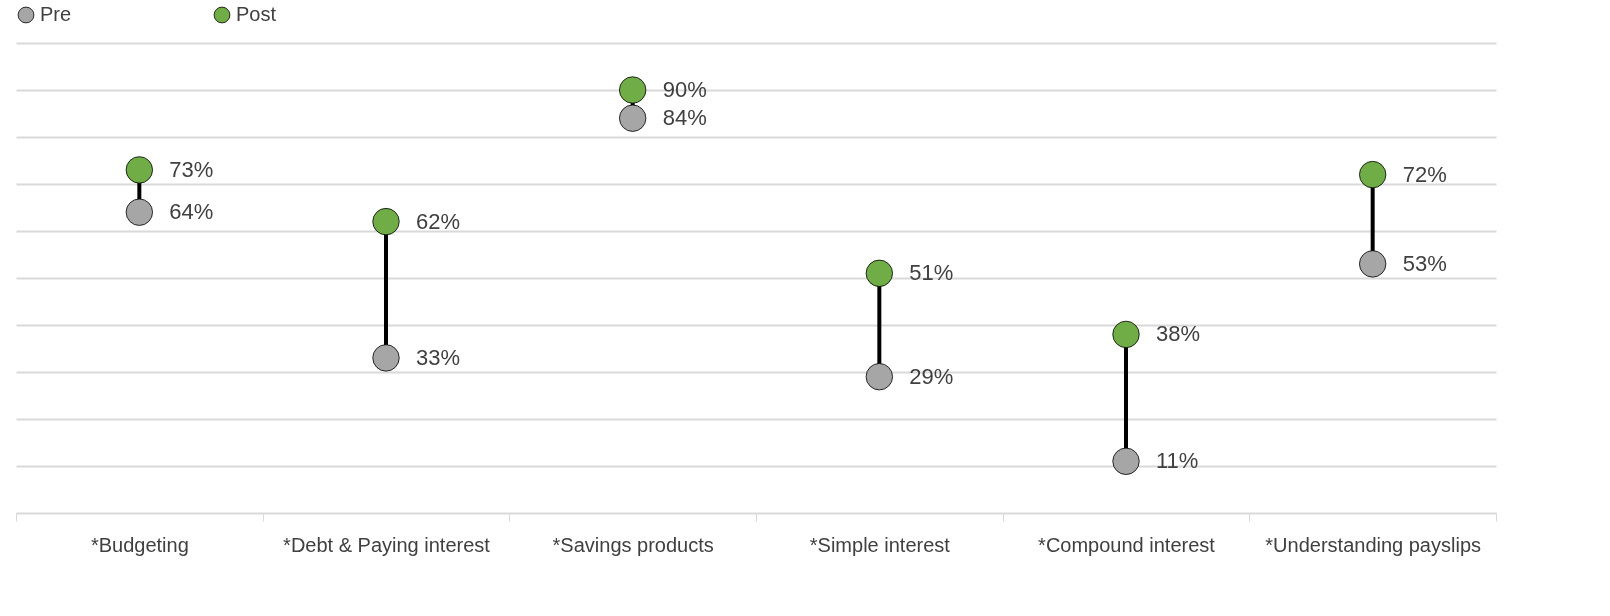 The image size is (1610, 616). Describe the element at coordinates (438, 357) in the screenshot. I see `data-label: 33%` at that location.